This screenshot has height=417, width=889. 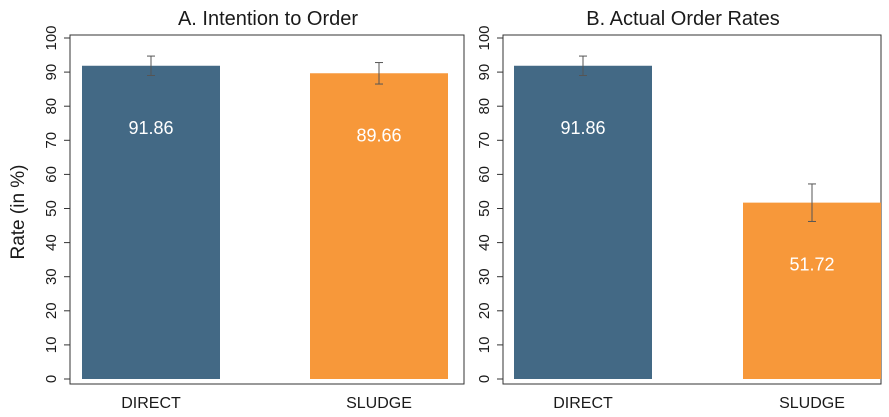 What do you see at coordinates (18, 211) in the screenshot?
I see `y-axis-label: Rate (in %)` at bounding box center [18, 211].